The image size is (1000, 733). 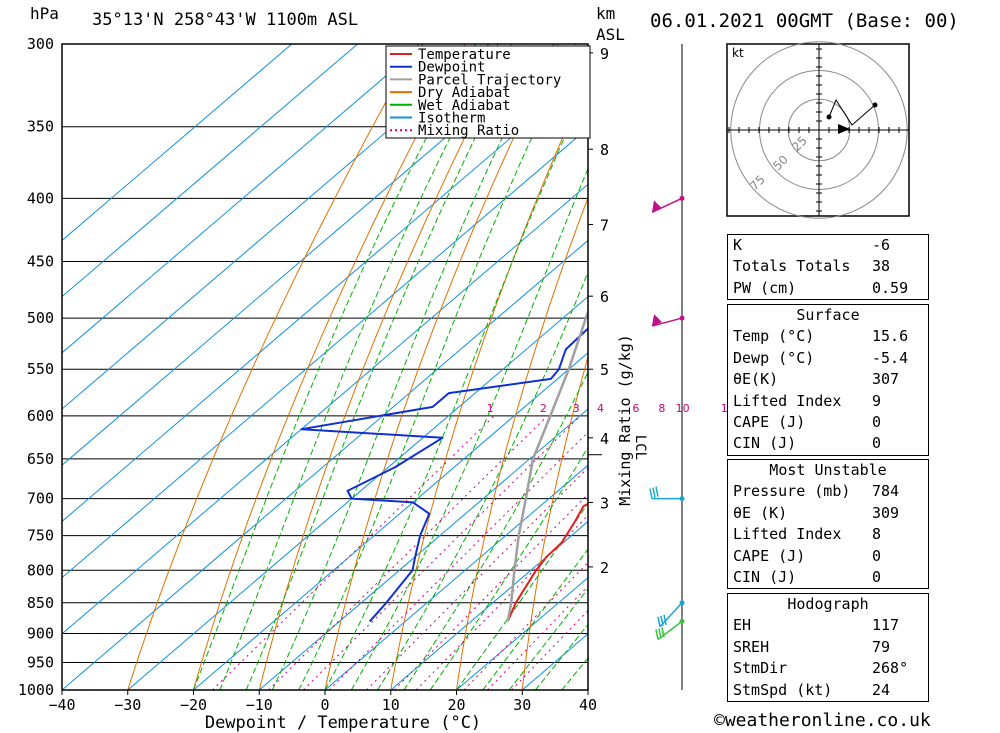 I want to click on hodograph-stat-row: StmDir 268°, so click(x=828, y=668).